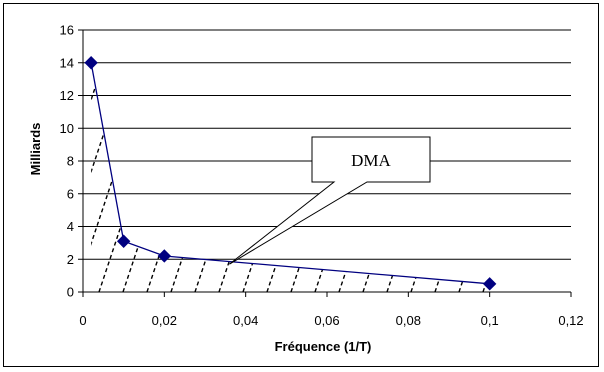 This screenshot has width=604, height=372. Describe the element at coordinates (490, 320) in the screenshot. I see `x-tick-label: 0,1` at that location.